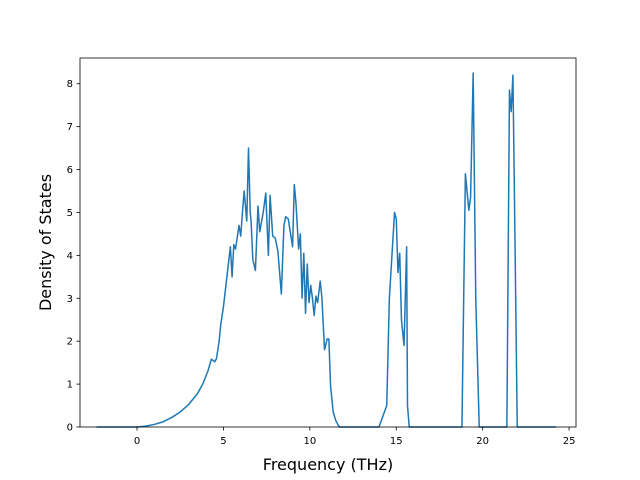  What do you see at coordinates (70, 213) in the screenshot?
I see `y-tick-label: 5` at bounding box center [70, 213].